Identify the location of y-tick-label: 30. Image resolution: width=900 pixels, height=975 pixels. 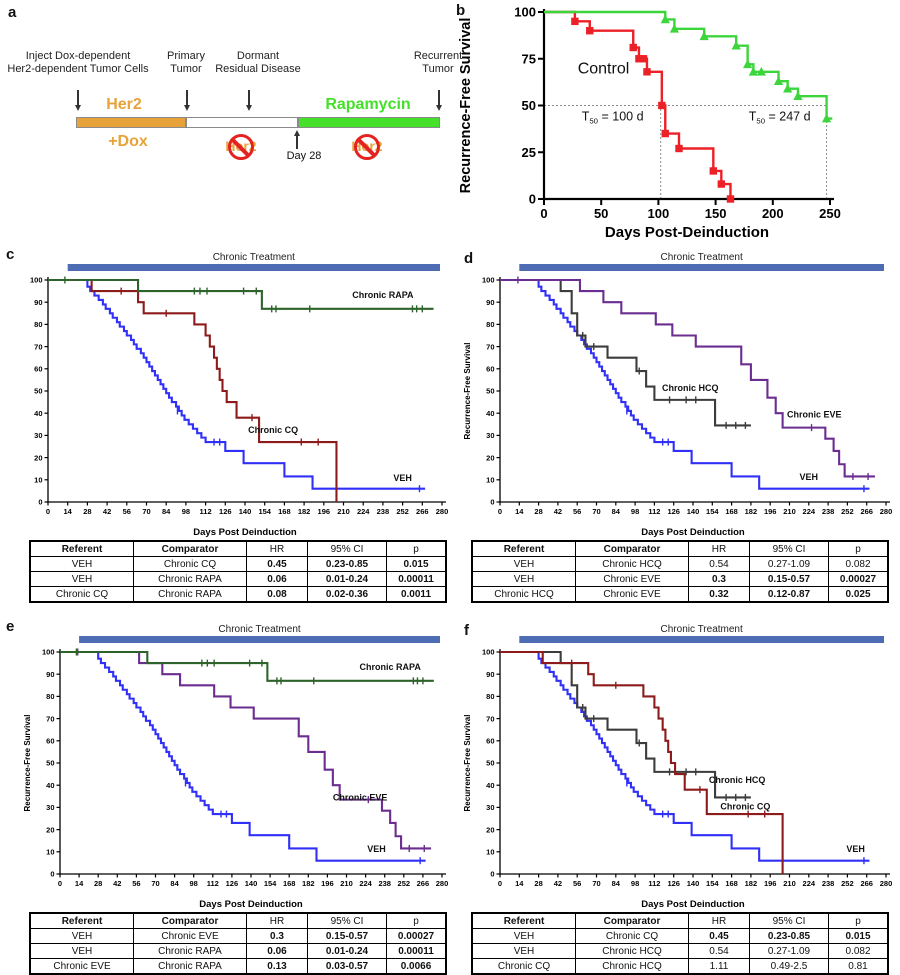
(50, 807).